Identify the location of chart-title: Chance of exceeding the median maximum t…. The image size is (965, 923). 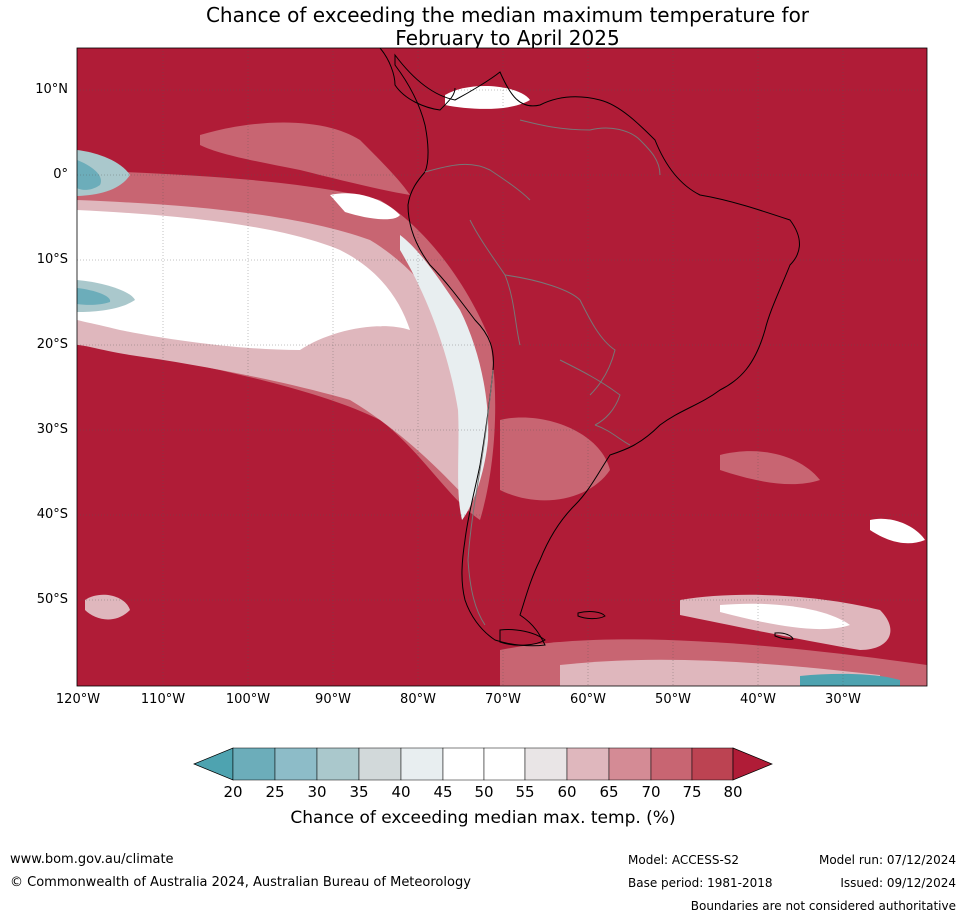
(482, 27).